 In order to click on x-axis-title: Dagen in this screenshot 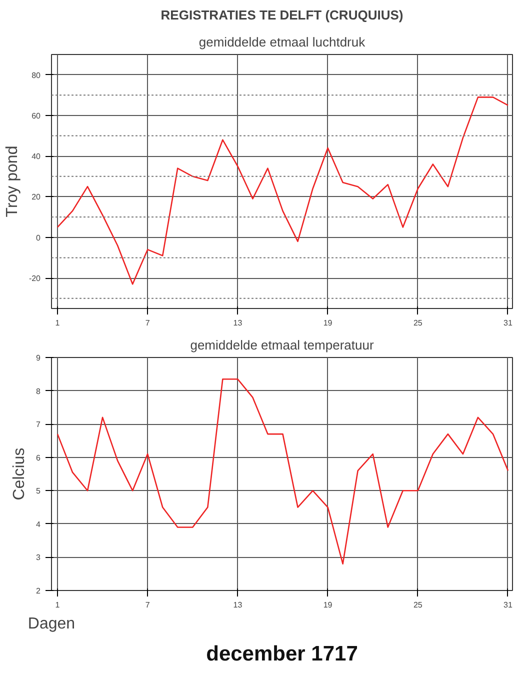, I will do `click(52, 624)`.